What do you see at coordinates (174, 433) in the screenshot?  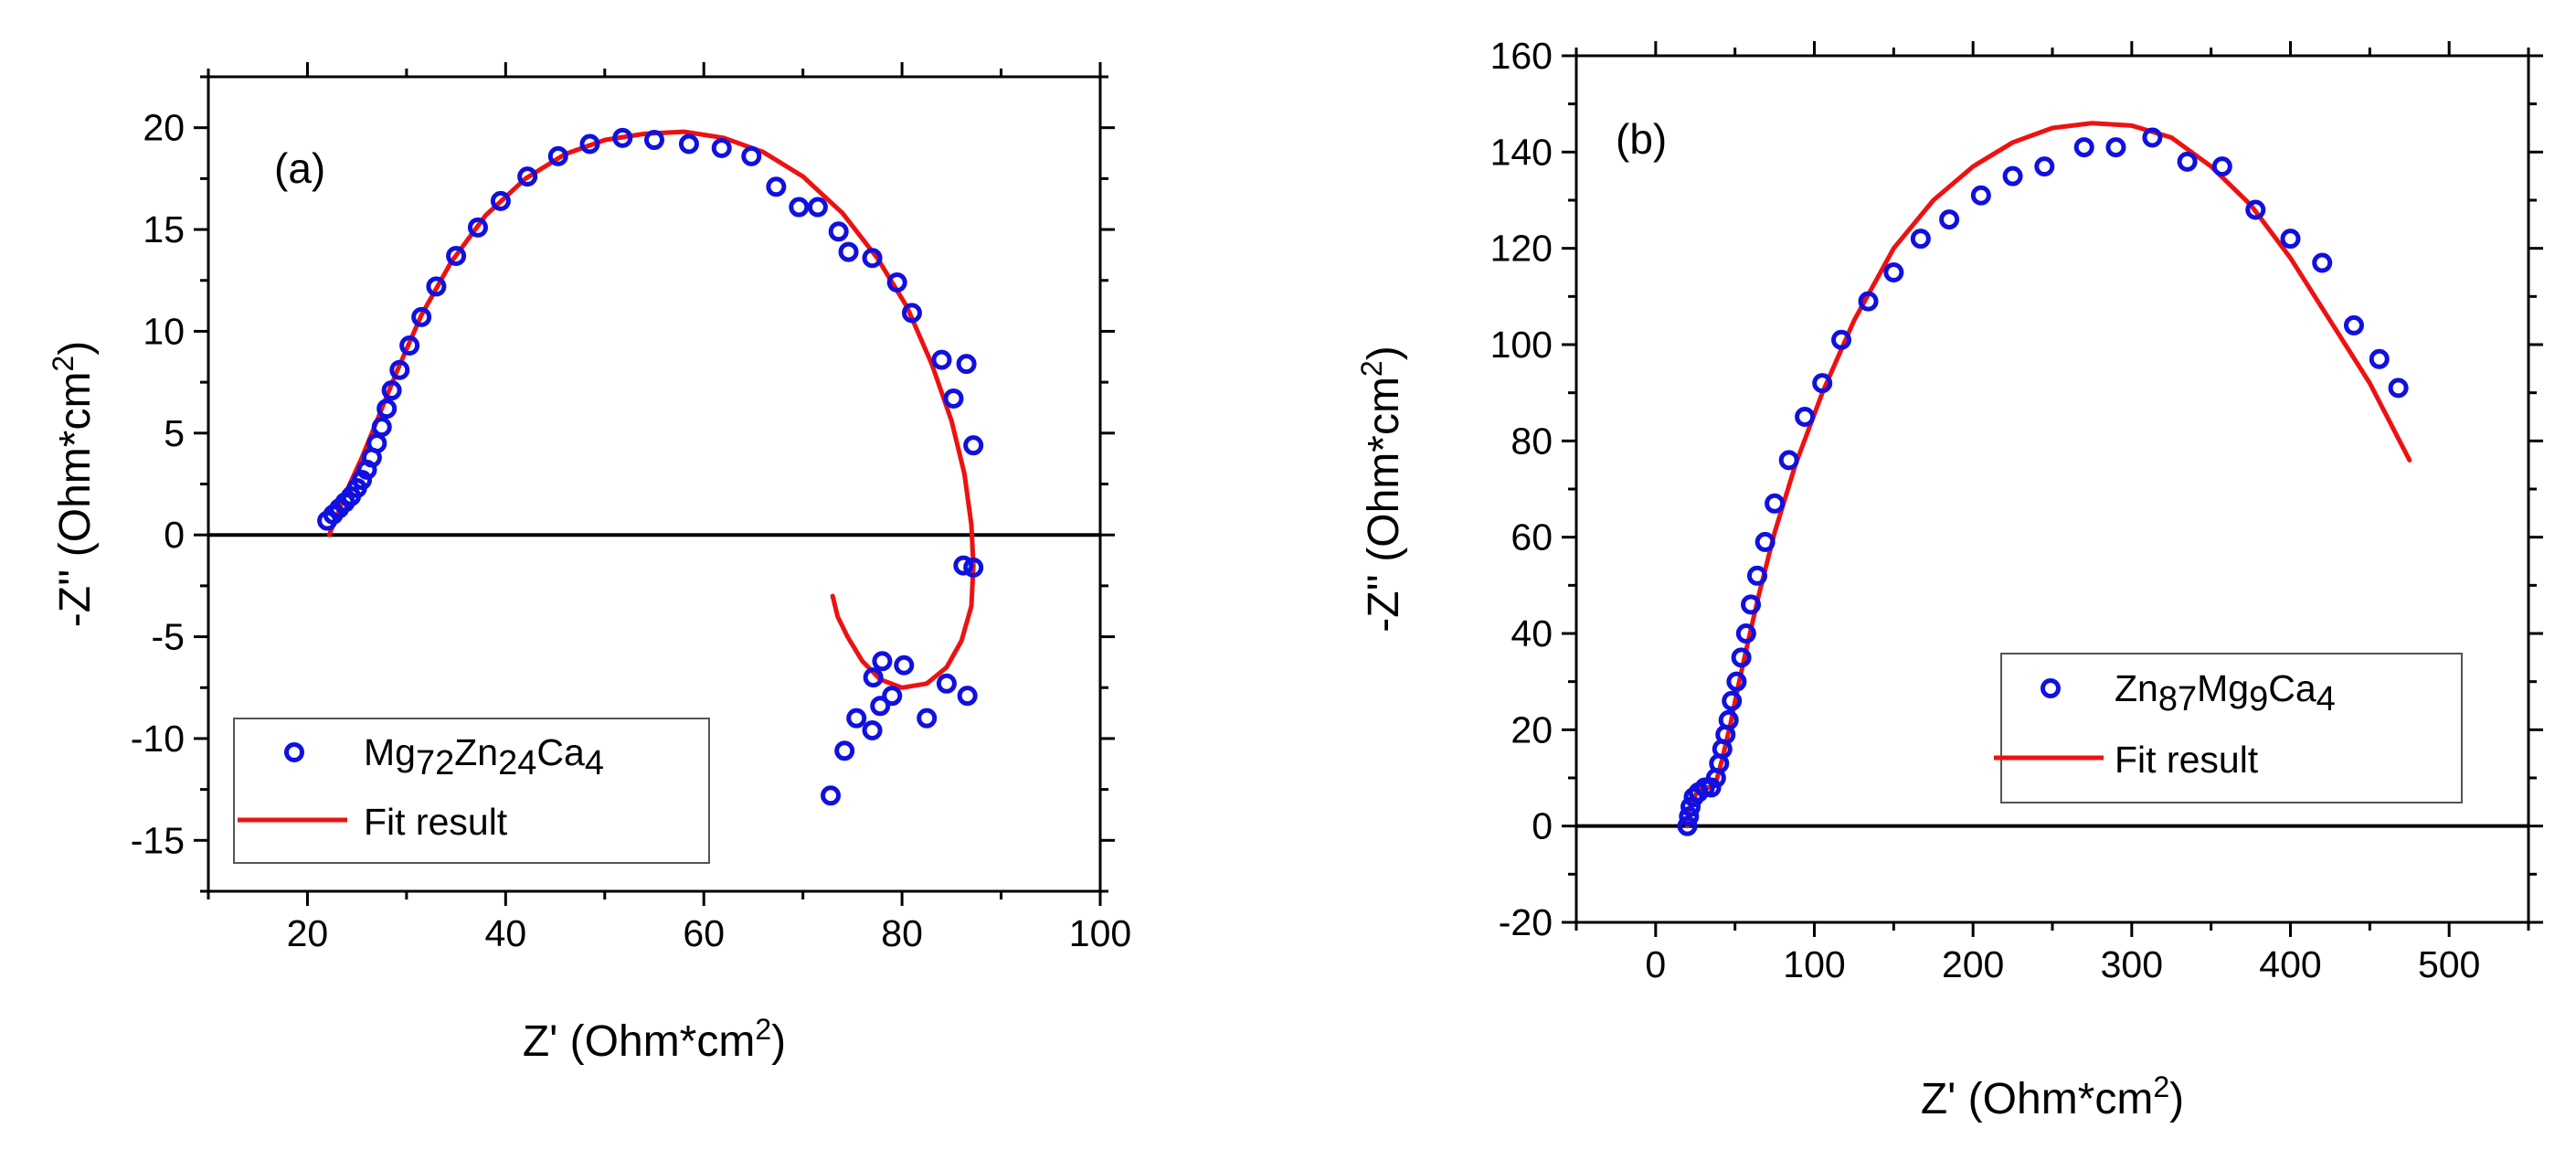 I see `y-tick-label: 5` at bounding box center [174, 433].